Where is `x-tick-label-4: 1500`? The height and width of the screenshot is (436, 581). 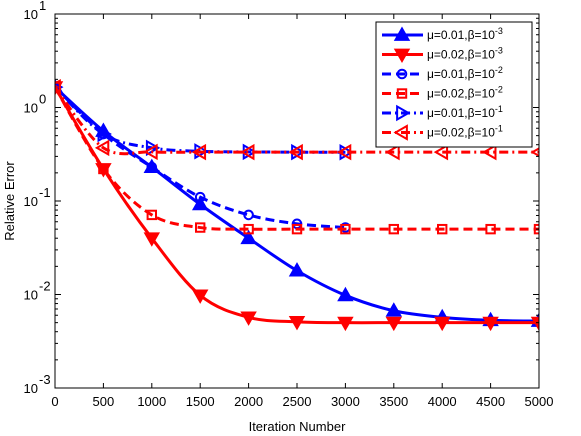
x-tick-label-4: 1500 is located at coordinates (200, 401).